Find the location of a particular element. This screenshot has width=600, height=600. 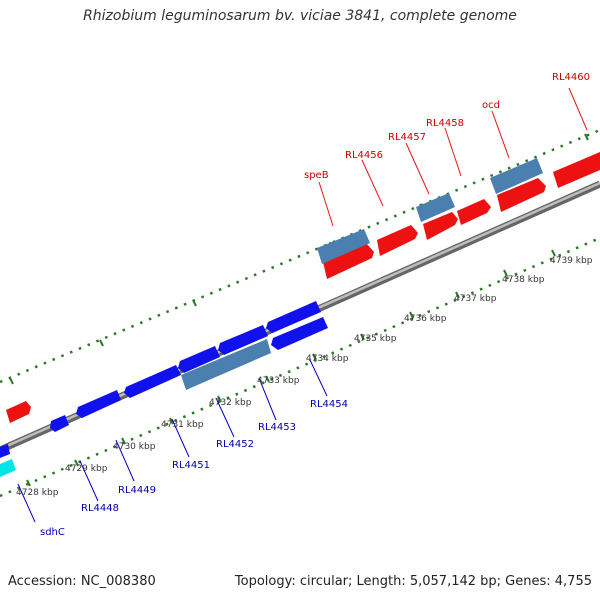

scale-label: 4734 kbp is located at coordinates (327, 359).